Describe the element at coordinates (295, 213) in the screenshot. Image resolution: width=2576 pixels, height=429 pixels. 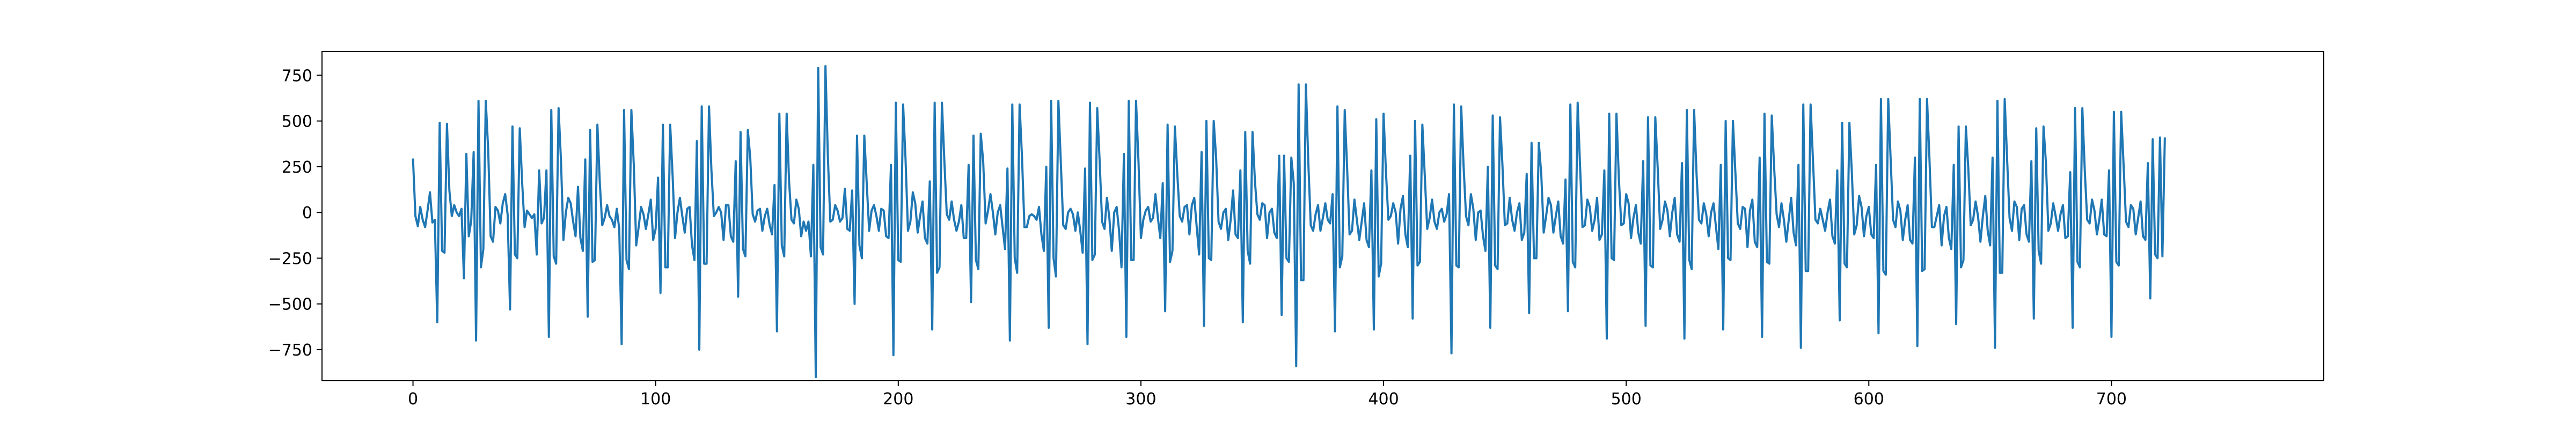
I see `y-axis: −750 −500 −250 0 250 500 750` at that location.